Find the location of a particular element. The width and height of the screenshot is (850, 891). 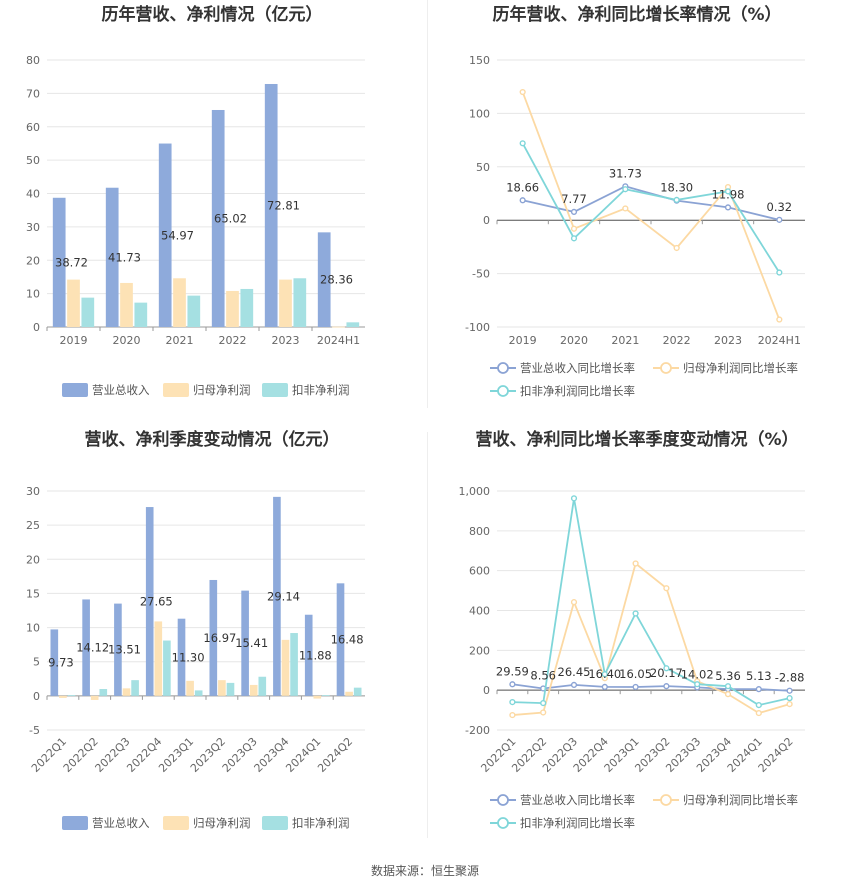

y-tick-label: 50 is located at coordinates (483, 167).